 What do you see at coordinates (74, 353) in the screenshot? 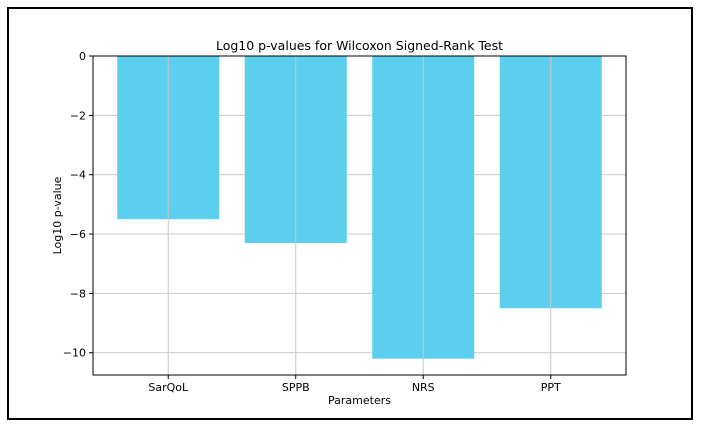
I see `y-tick-label: −10` at bounding box center [74, 353].